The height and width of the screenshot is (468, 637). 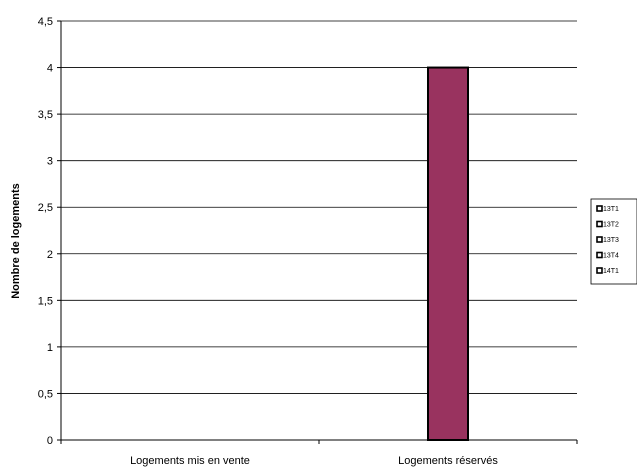 What do you see at coordinates (45, 22) in the screenshot?
I see `y-tick-label: 4,5` at bounding box center [45, 22].